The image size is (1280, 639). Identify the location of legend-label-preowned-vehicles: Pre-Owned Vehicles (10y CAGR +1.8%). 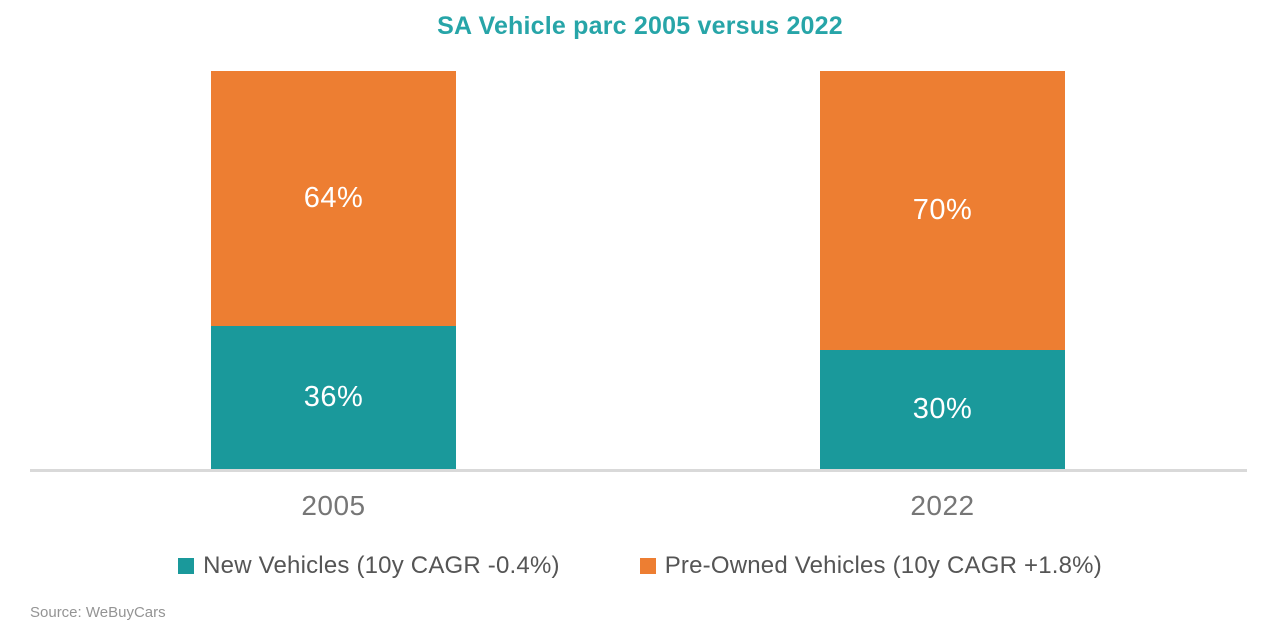
(883, 565).